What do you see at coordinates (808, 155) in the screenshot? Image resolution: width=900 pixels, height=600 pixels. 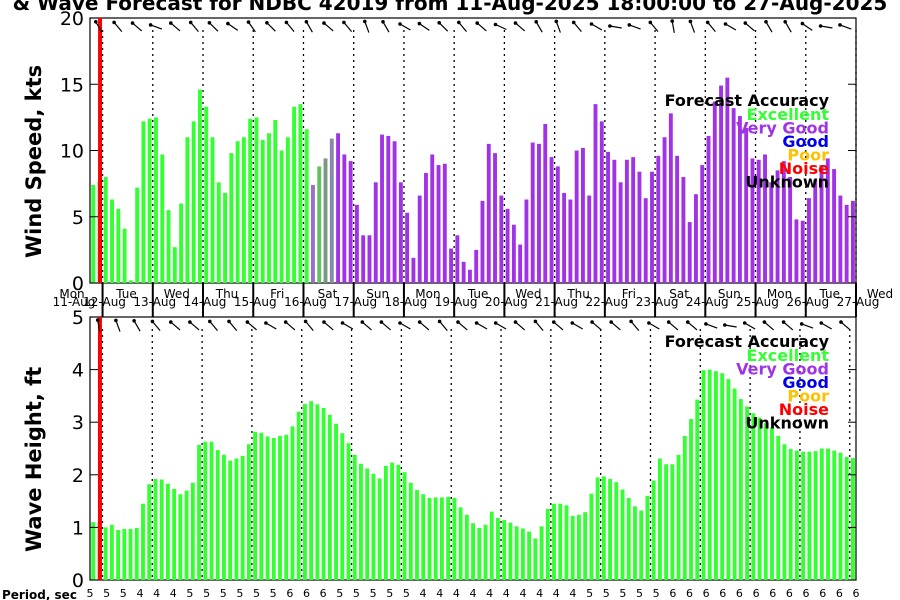 I see `wind-legend-poor: Poor` at bounding box center [808, 155].